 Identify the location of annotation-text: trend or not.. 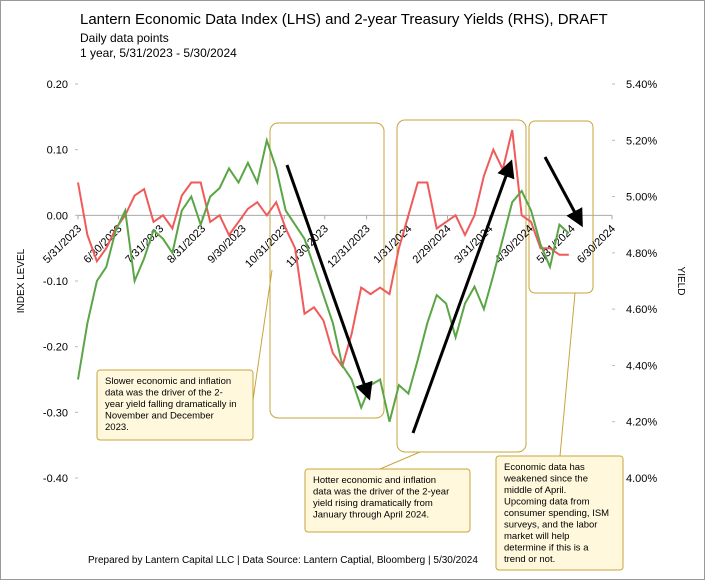
(529, 559).